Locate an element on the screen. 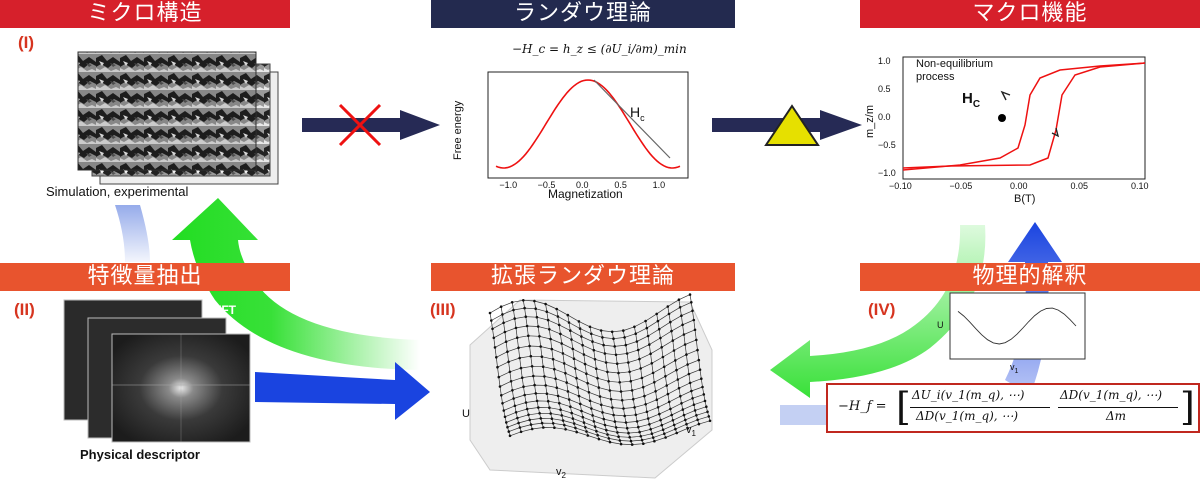 This screenshot has width=1200, height=485. small-plot-xlabel: v1 is located at coordinates (1014, 368).